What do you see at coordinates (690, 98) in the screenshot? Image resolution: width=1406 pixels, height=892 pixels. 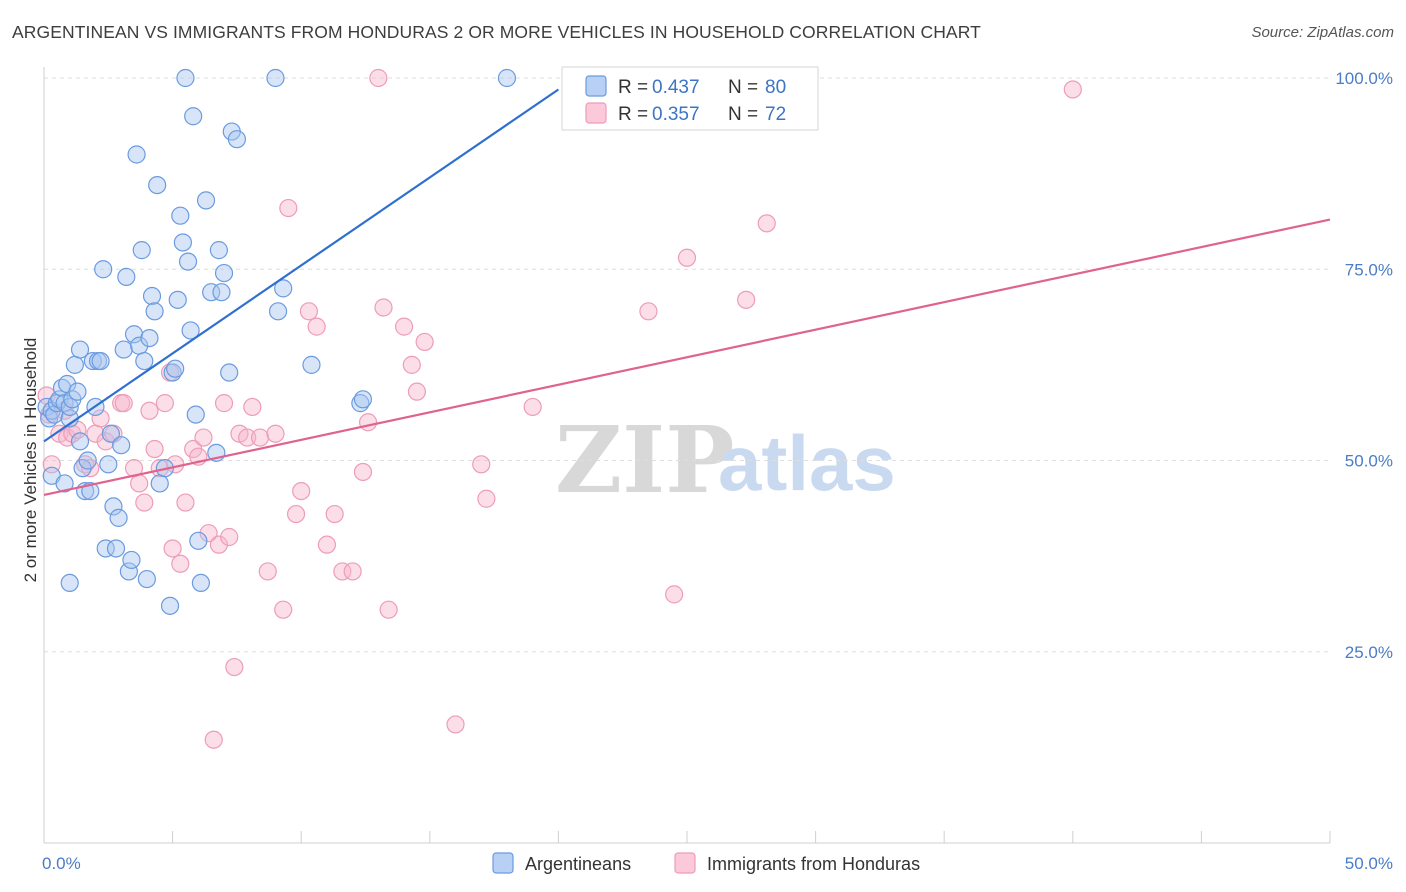 I see `legend: R = 0.437 N = 80 R = 0.357 N = 72` at bounding box center [690, 98].